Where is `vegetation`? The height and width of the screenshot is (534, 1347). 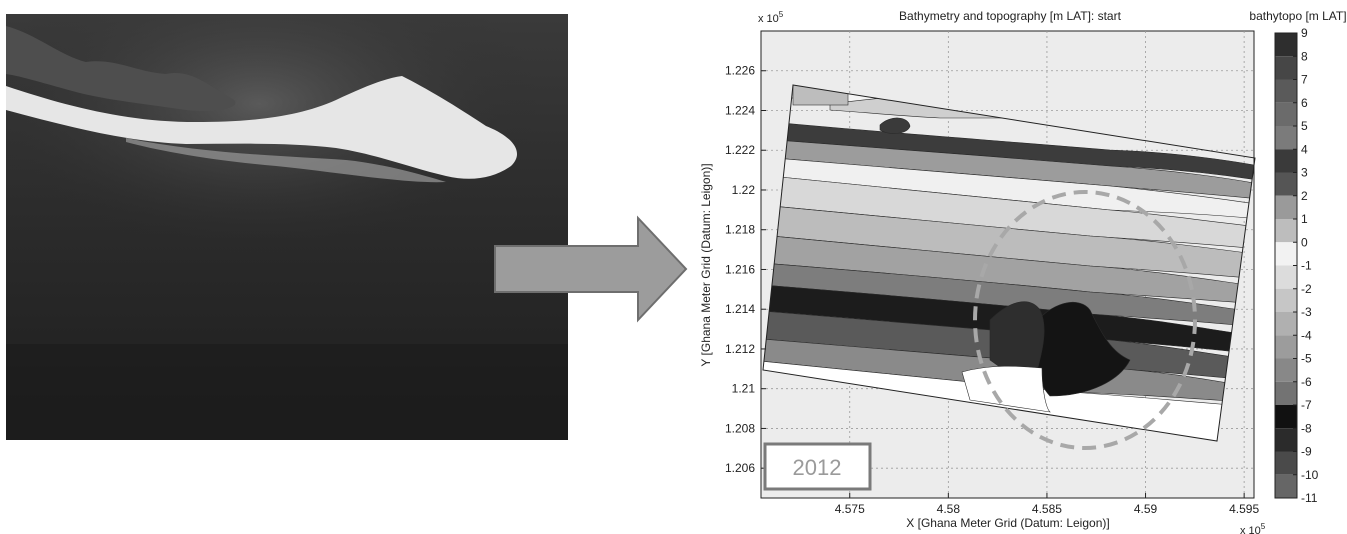 vegetation is located at coordinates (121, 69).